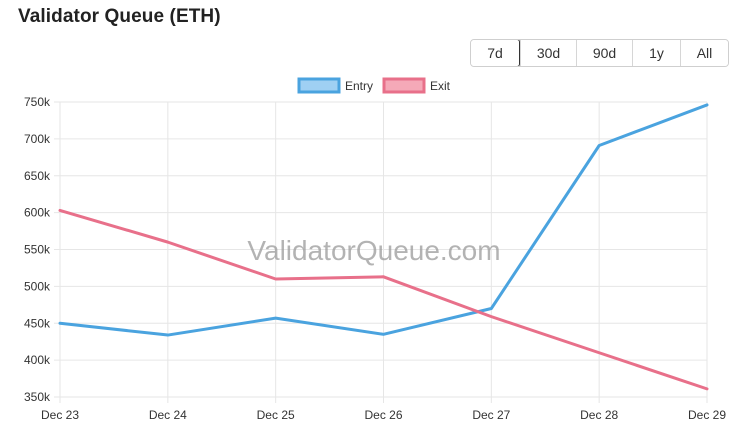 This screenshot has height=434, width=749. Describe the element at coordinates (119, 16) in the screenshot. I see `page-title: Validator Queue (ETH)` at that location.